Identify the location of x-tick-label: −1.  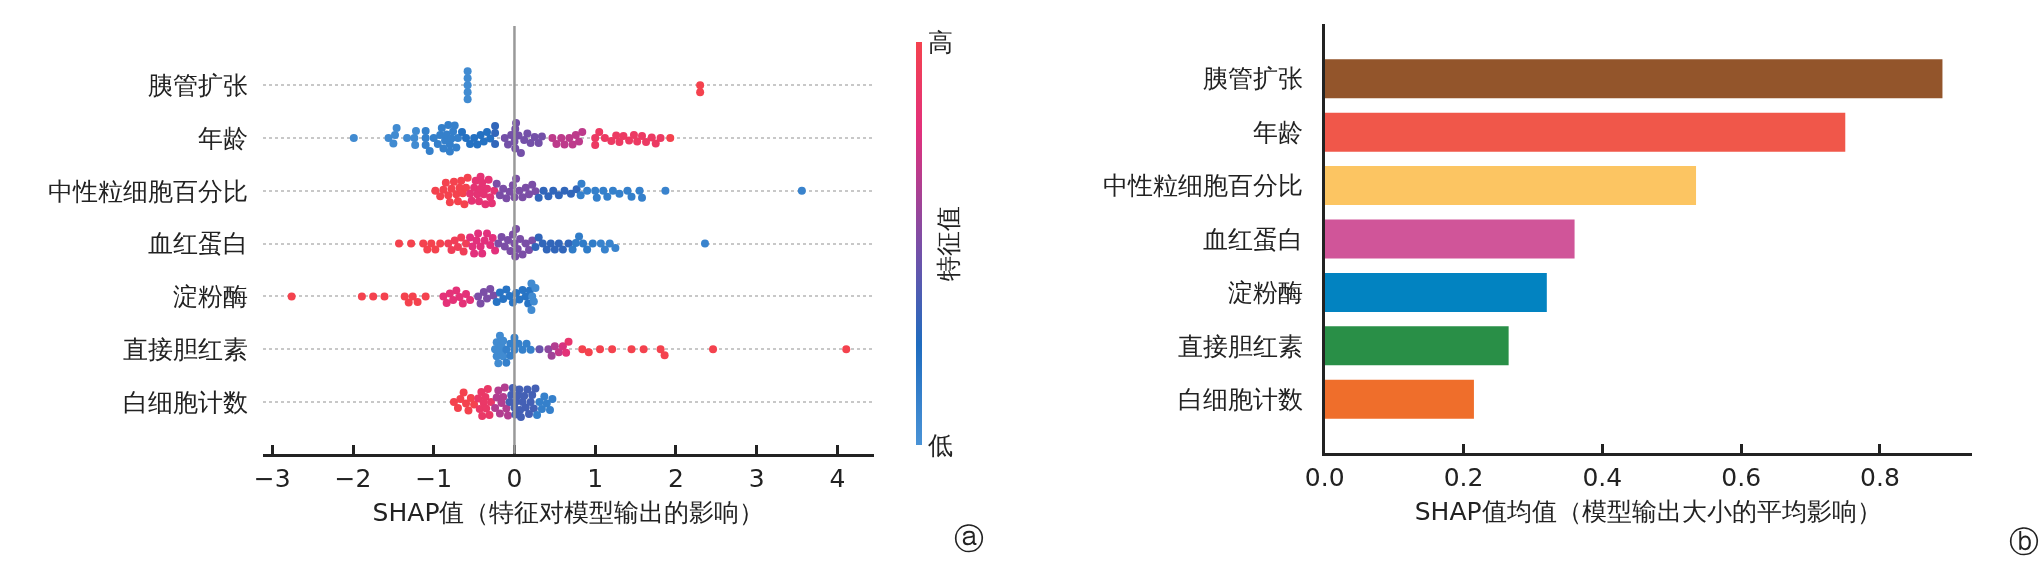
(434, 478).